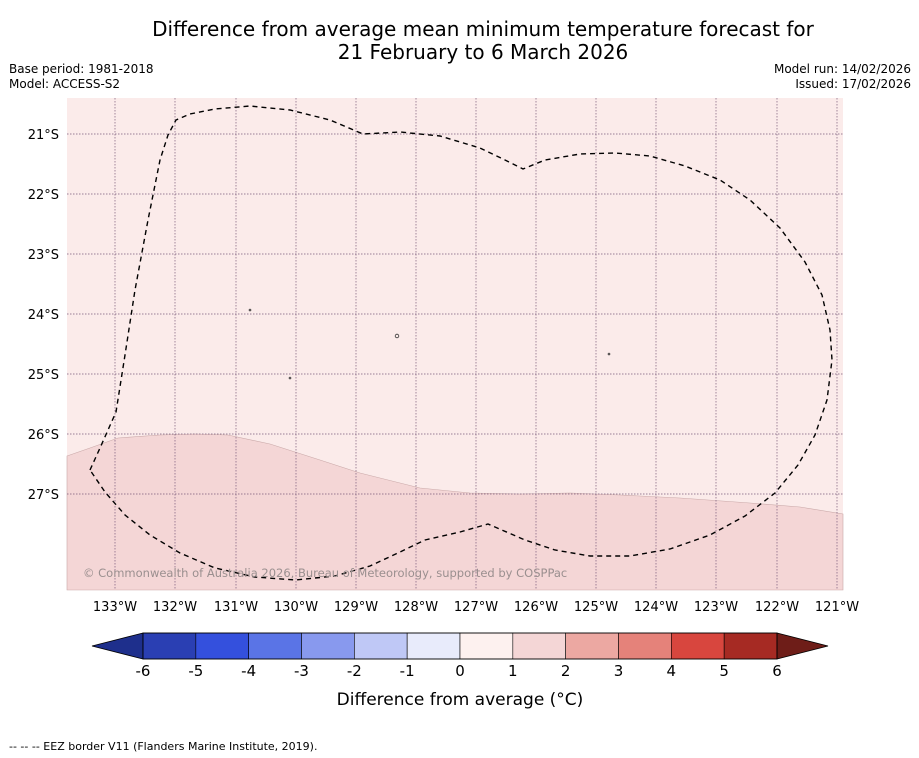 The image size is (919, 758). I want to click on lat-label: 21°S, so click(43, 135).